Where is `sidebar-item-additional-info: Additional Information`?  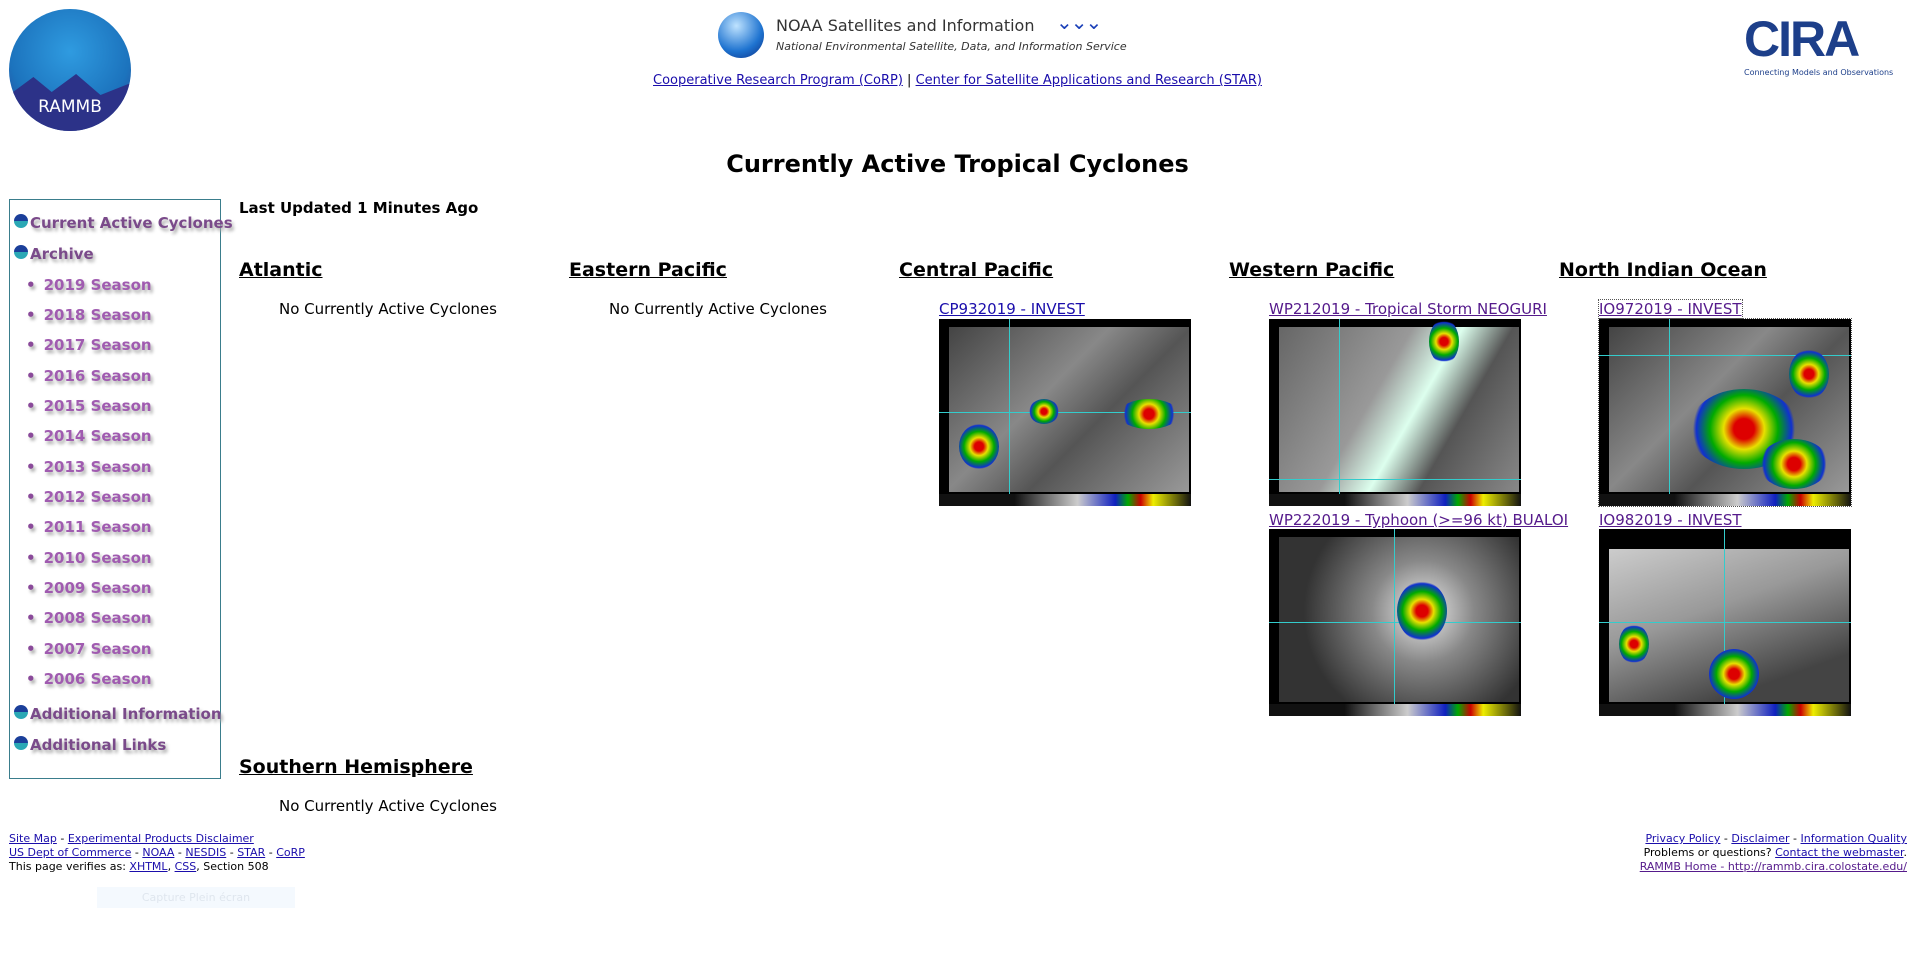
sidebar-item-additional-info: Additional Information is located at coordinates (118, 714).